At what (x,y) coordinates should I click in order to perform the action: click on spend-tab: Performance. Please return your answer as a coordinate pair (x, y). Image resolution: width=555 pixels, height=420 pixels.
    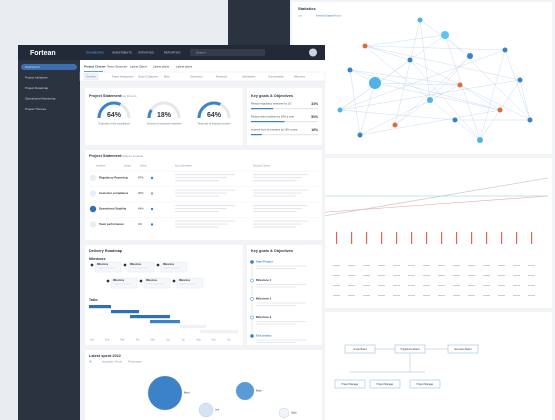
    Looking at the image, I should click on (135, 362).